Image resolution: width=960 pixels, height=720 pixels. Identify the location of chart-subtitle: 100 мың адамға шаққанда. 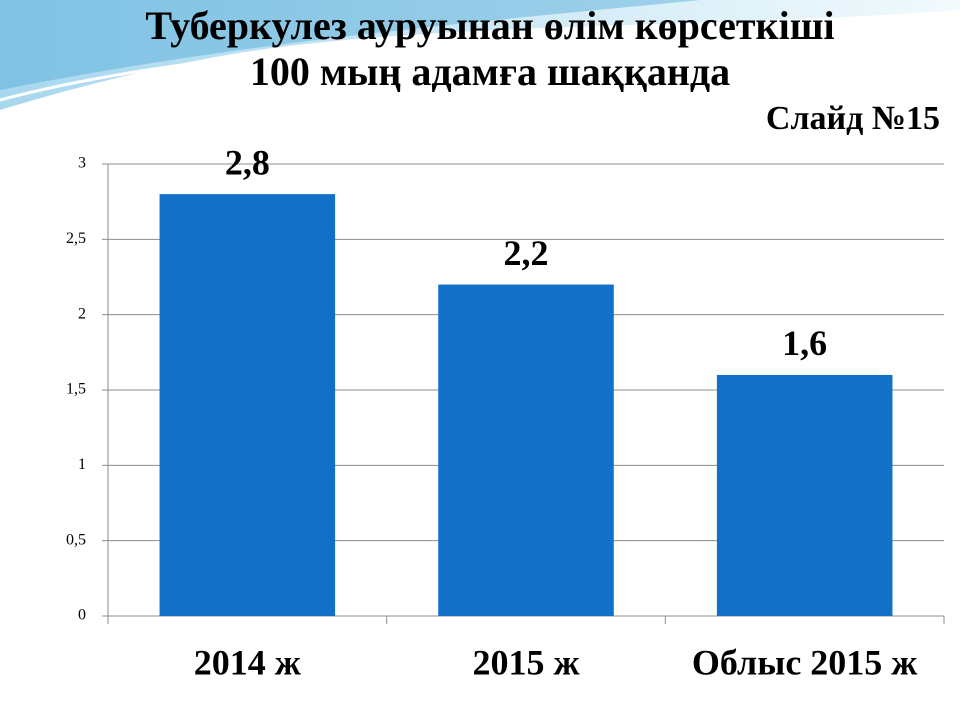
(490, 71).